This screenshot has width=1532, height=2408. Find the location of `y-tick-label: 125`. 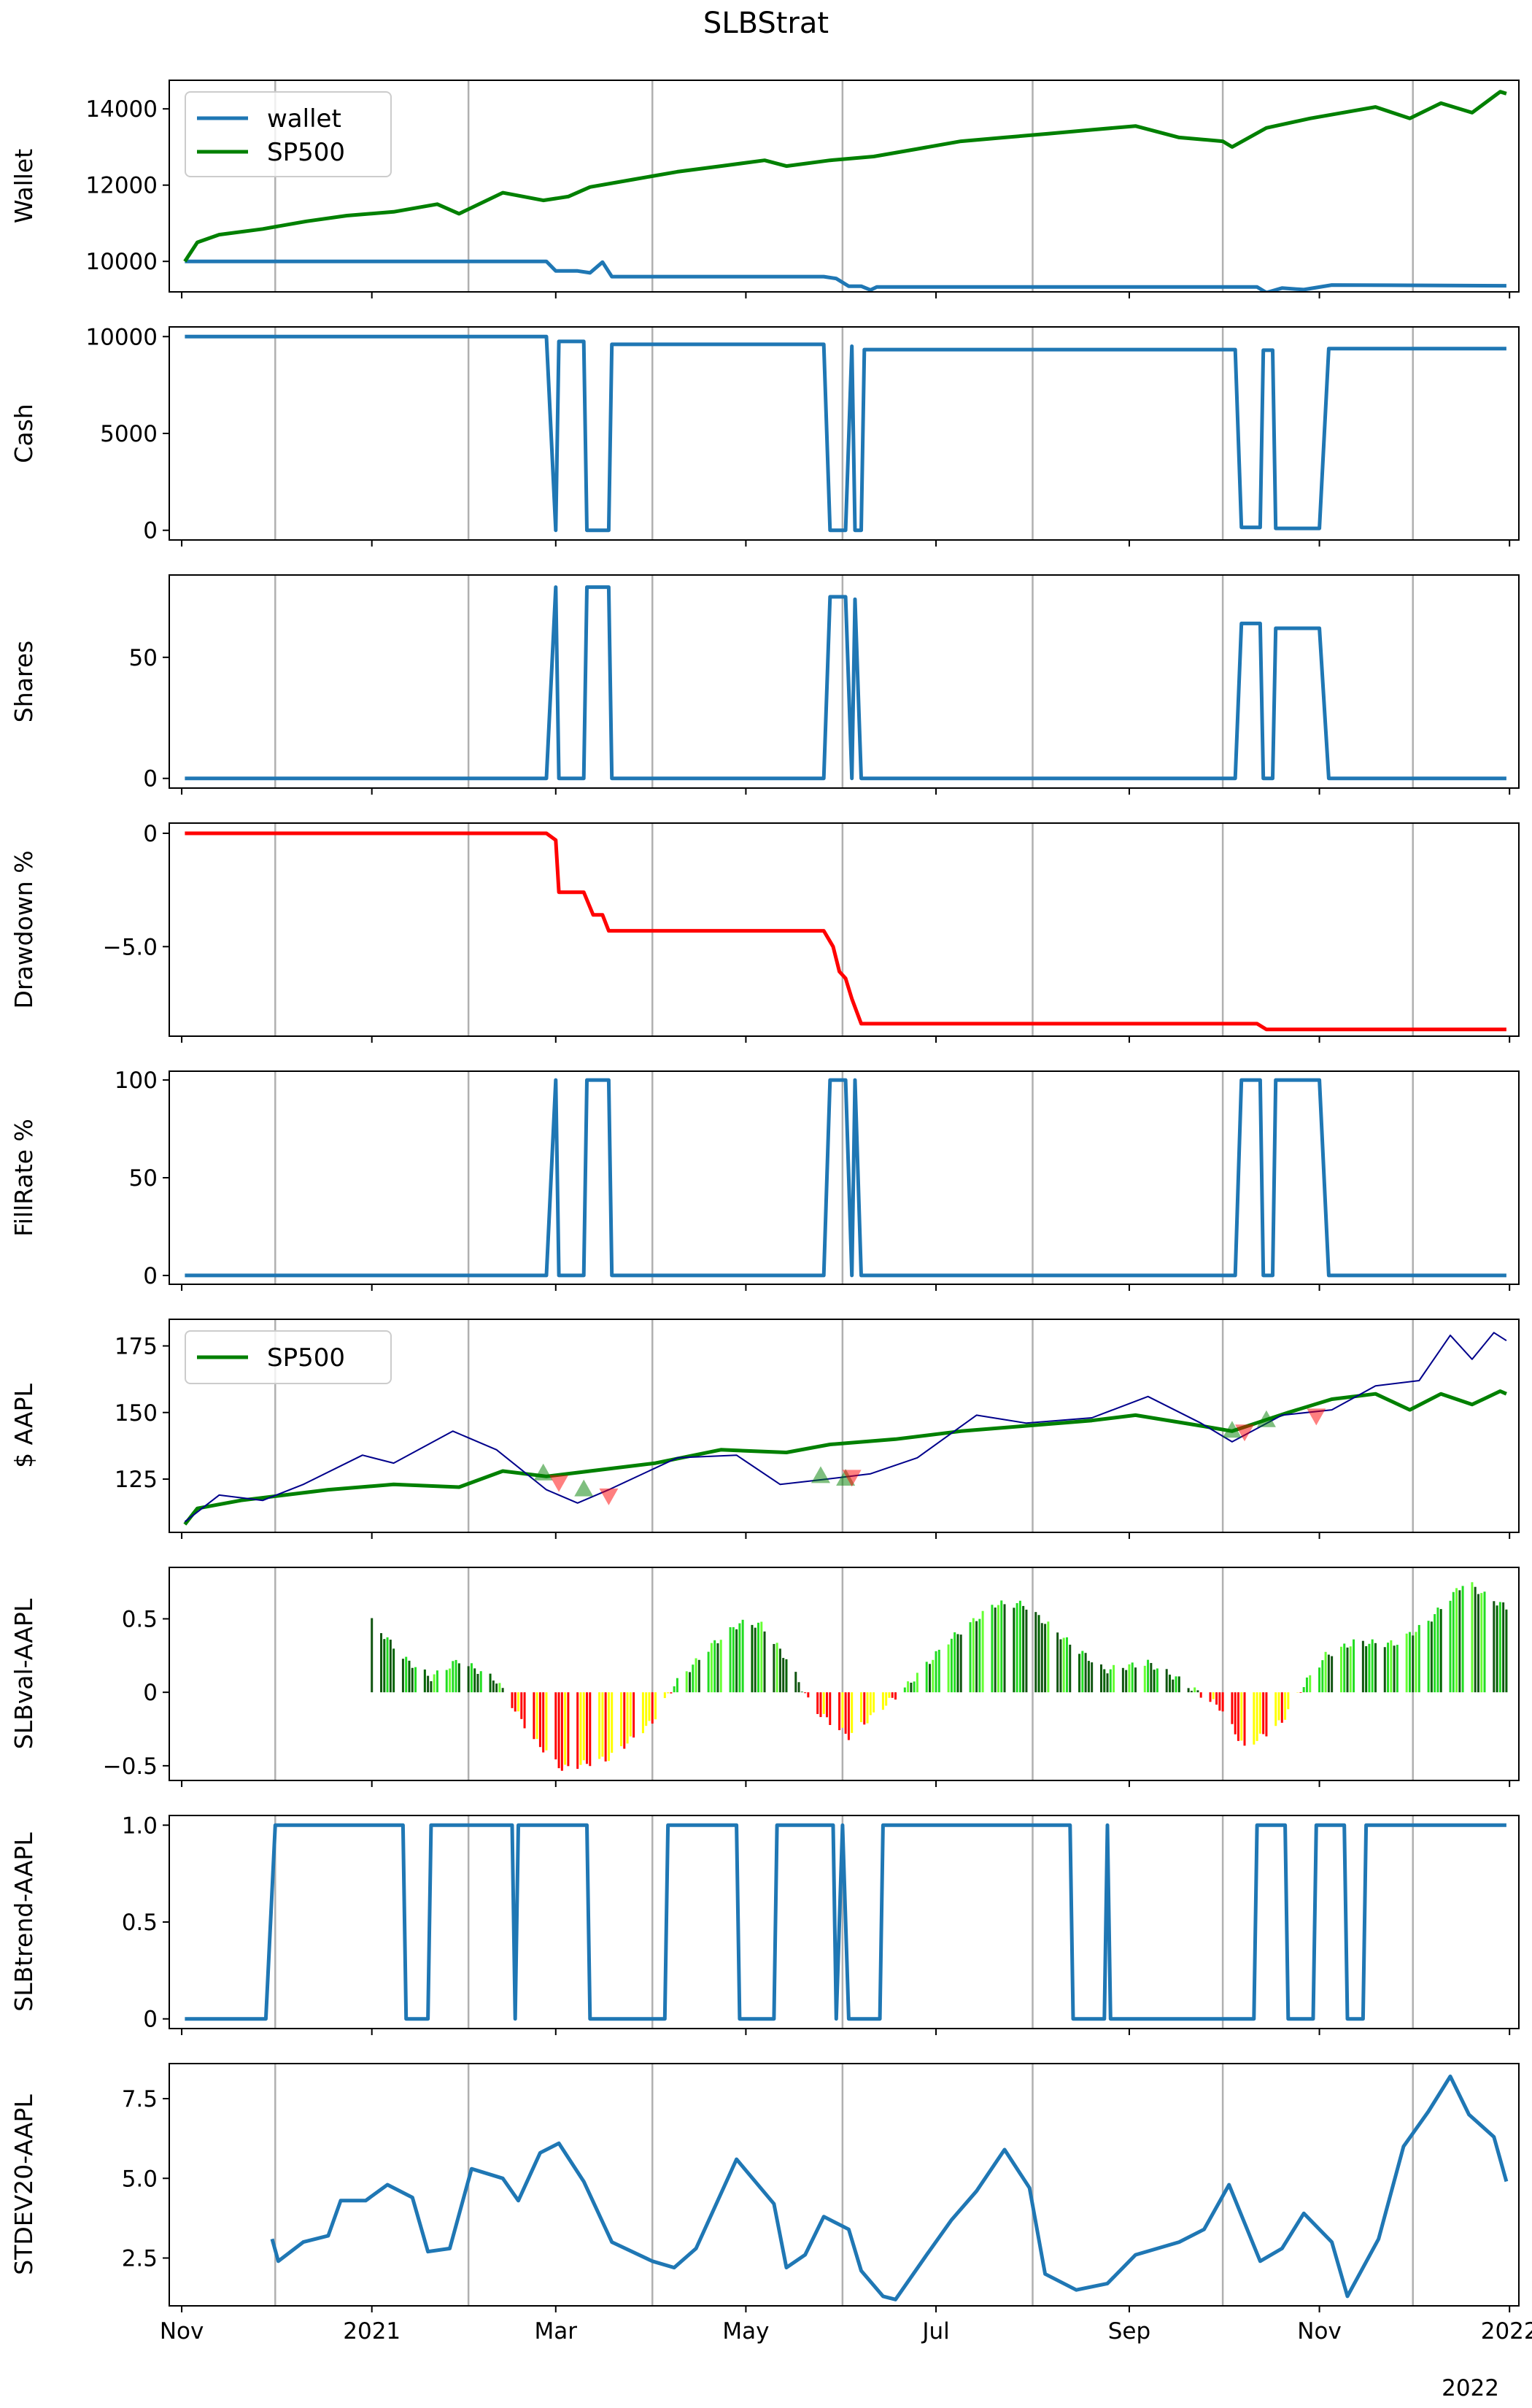

y-tick-label: 125 is located at coordinates (137, 1480).